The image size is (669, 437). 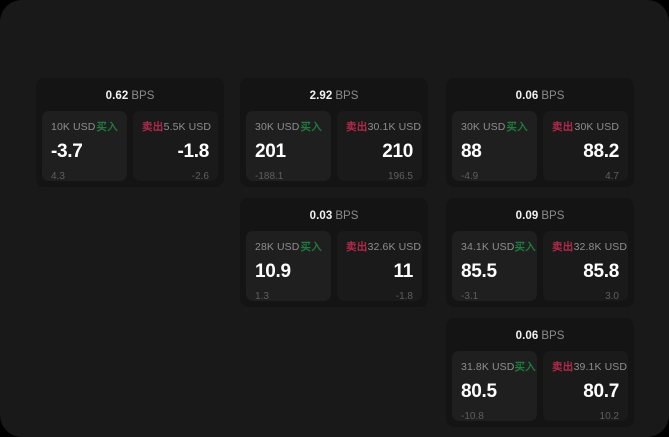 I want to click on sell-panel-header: 卖出 39.1K USD, so click(x=589, y=367).